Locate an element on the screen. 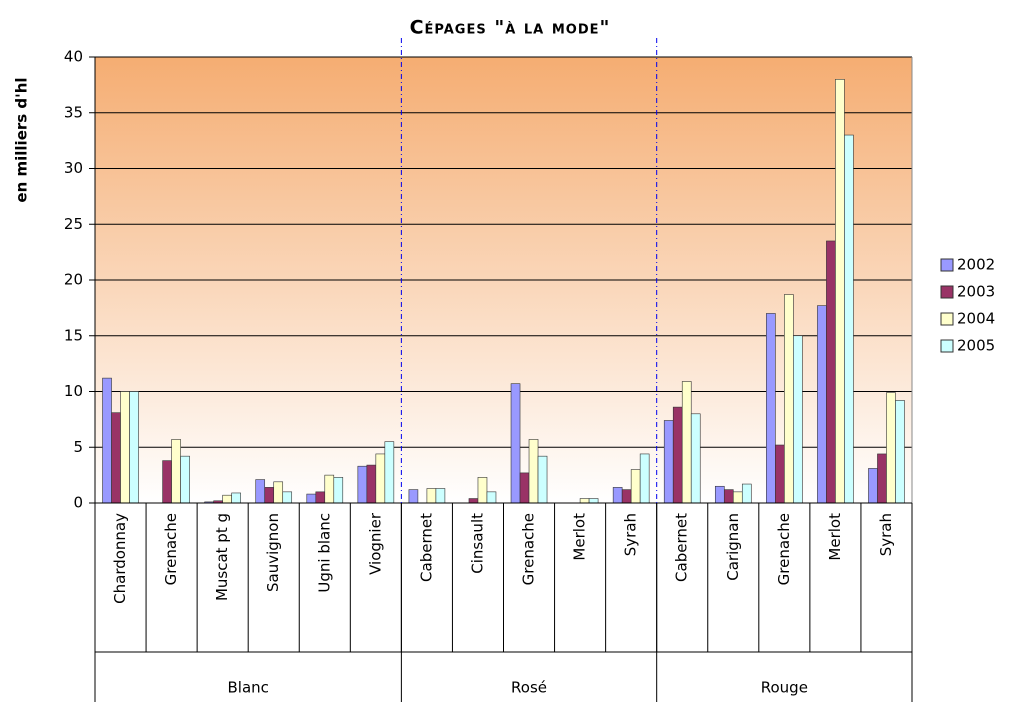  x-tick-label: Sauvignon is located at coordinates (273, 552).